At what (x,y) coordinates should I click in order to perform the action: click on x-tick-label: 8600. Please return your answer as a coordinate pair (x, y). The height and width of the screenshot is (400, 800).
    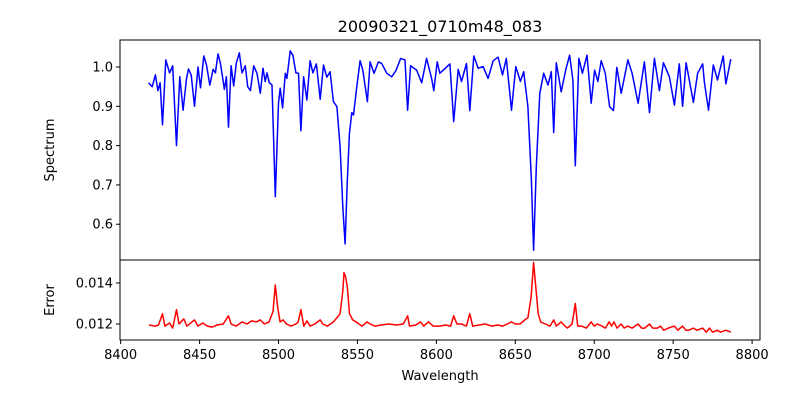
    Looking at the image, I should click on (436, 355).